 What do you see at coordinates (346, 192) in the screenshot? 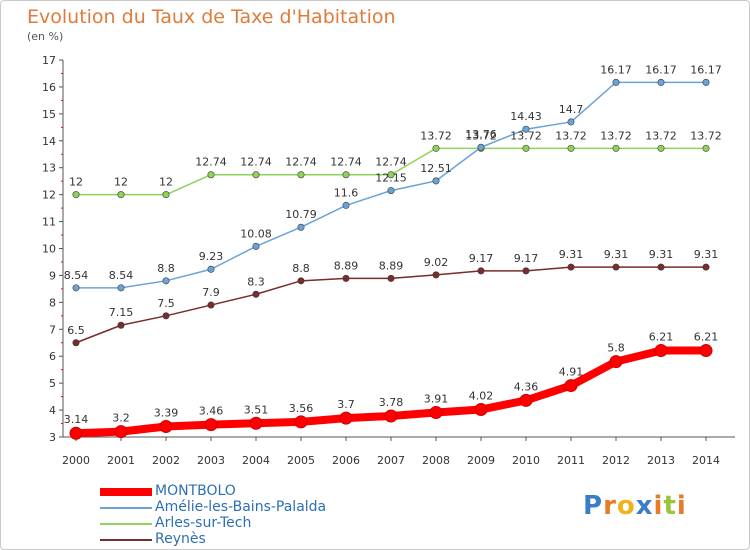
I see `data-label: 11.6` at bounding box center [346, 192].